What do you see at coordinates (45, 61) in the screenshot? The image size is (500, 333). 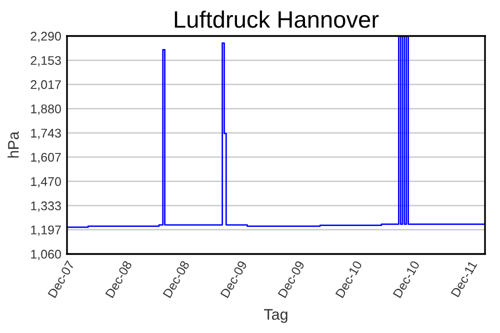 I see `y-tick-label: 2,153` at bounding box center [45, 61].